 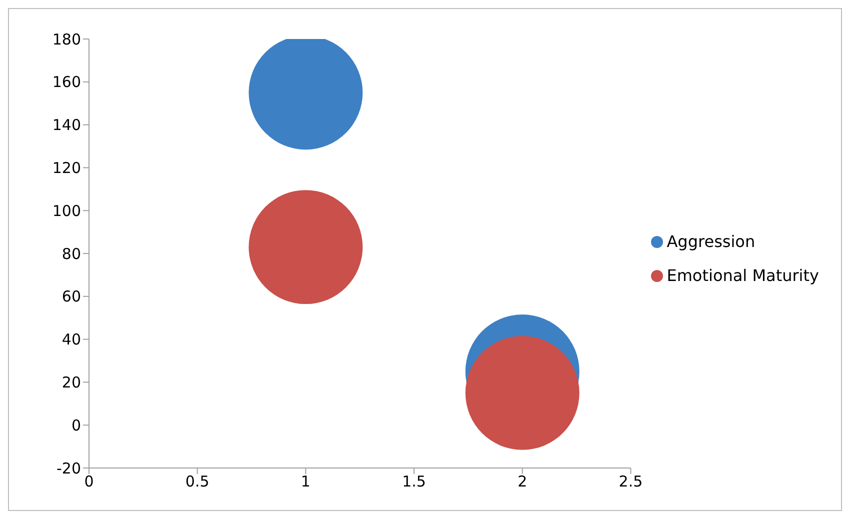 What do you see at coordinates (305, 481) in the screenshot?
I see `x-tick-label: 1` at bounding box center [305, 481].